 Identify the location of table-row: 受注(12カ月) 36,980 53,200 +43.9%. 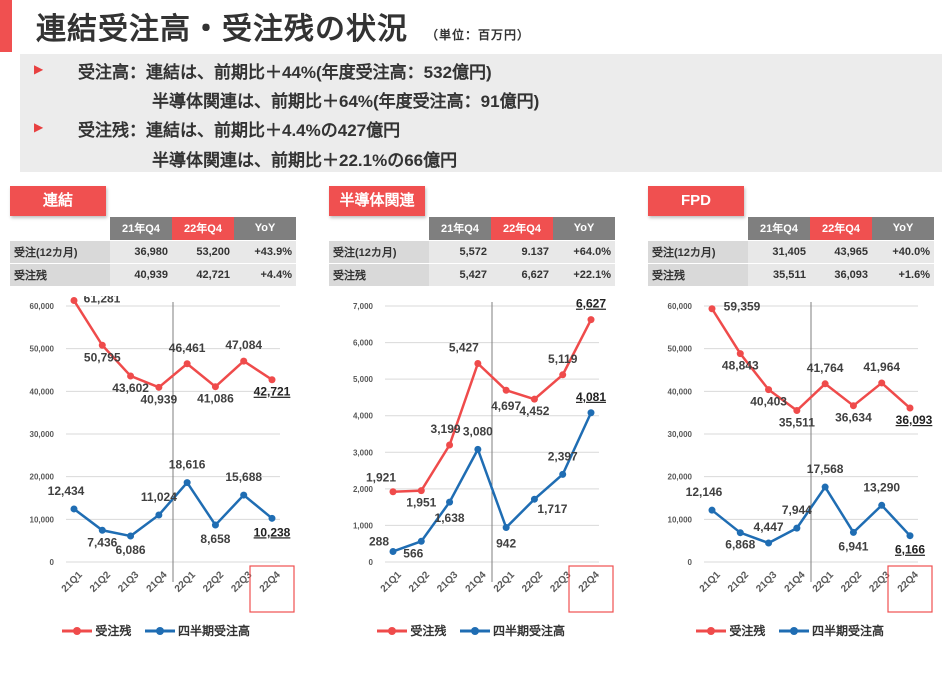
(153, 252).